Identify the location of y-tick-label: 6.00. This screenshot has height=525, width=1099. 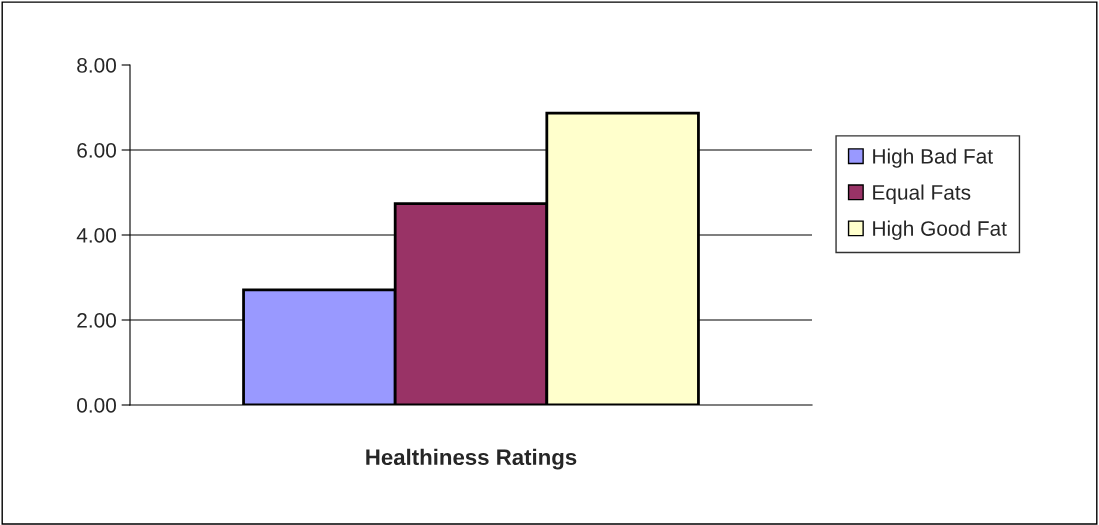
(96, 150).